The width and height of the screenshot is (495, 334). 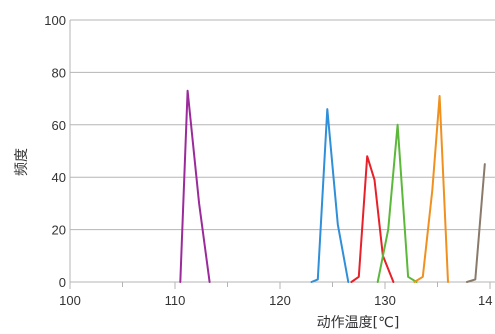 I want to click on y-tick-label-20: 20, so click(x=59, y=230).